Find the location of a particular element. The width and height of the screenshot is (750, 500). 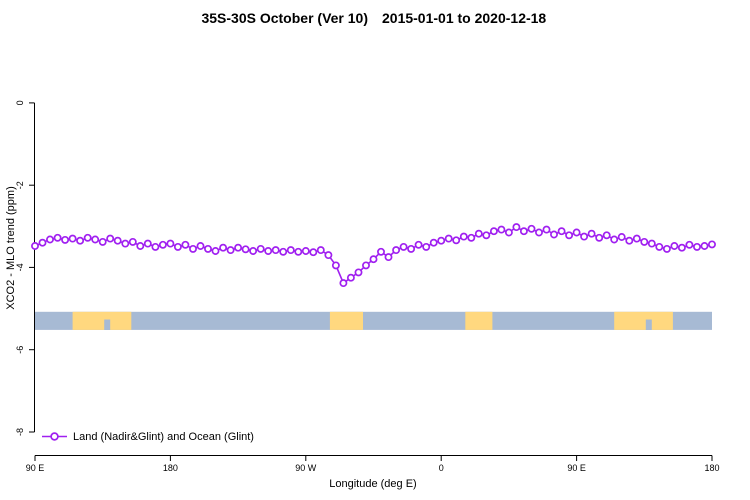

x-axis-title: Longitude (deg E) is located at coordinates (372, 484).